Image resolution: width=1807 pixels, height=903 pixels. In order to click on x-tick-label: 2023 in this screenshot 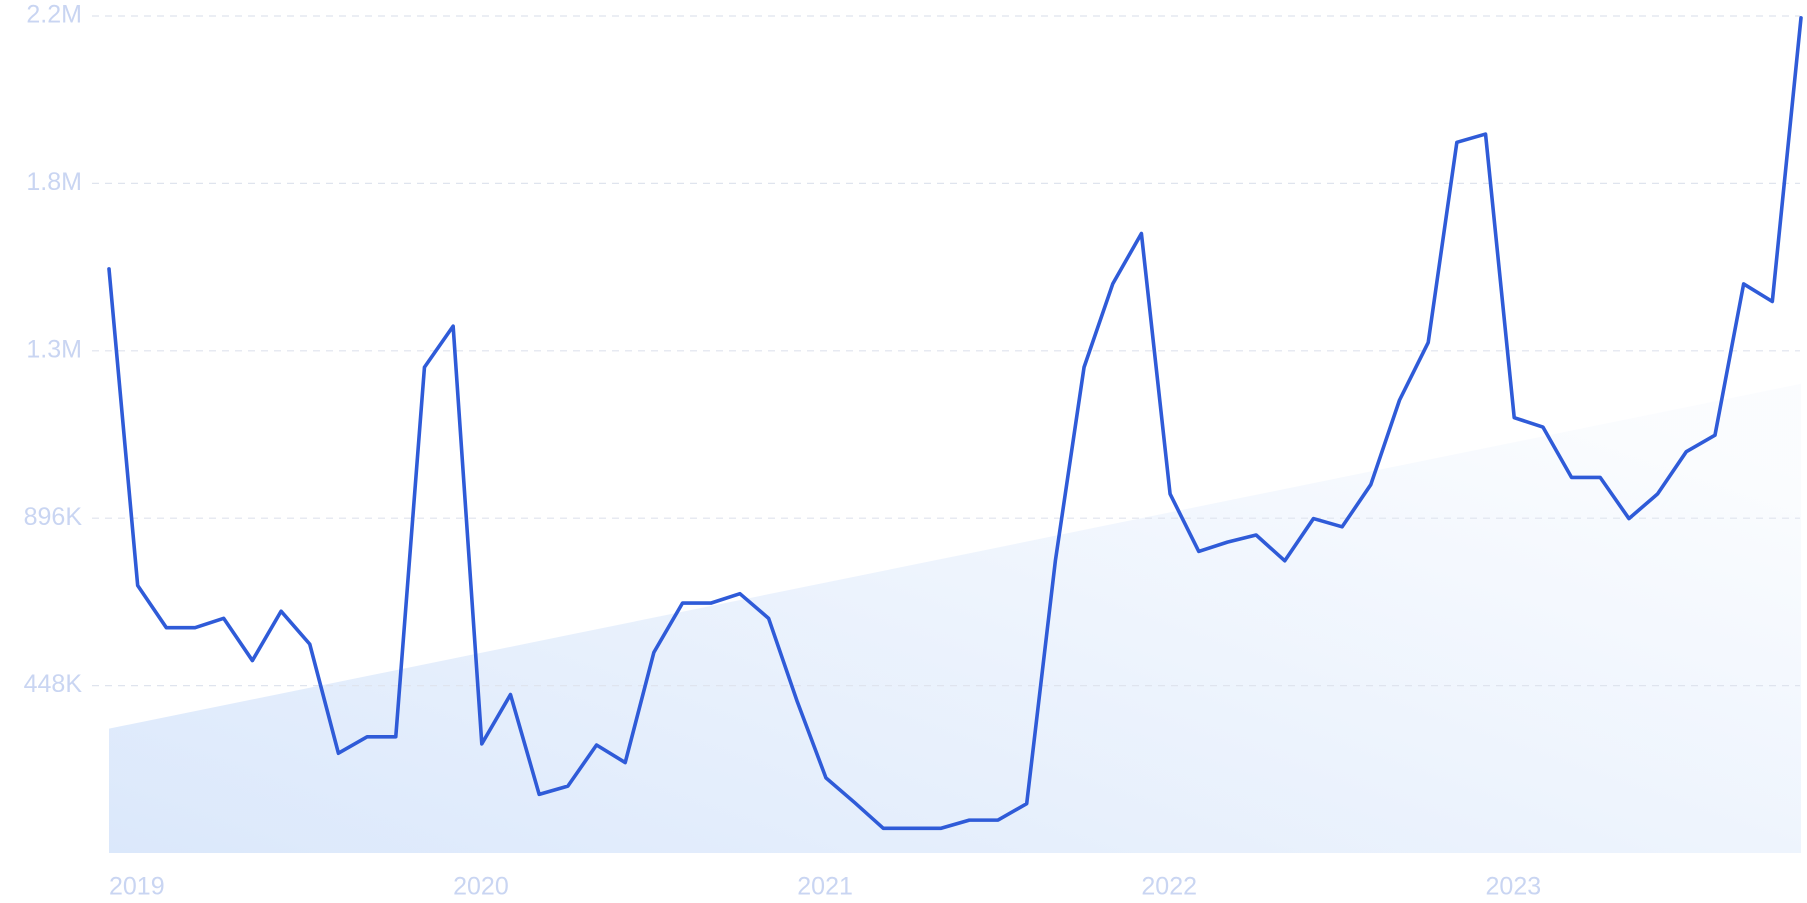, I will do `click(1514, 887)`.